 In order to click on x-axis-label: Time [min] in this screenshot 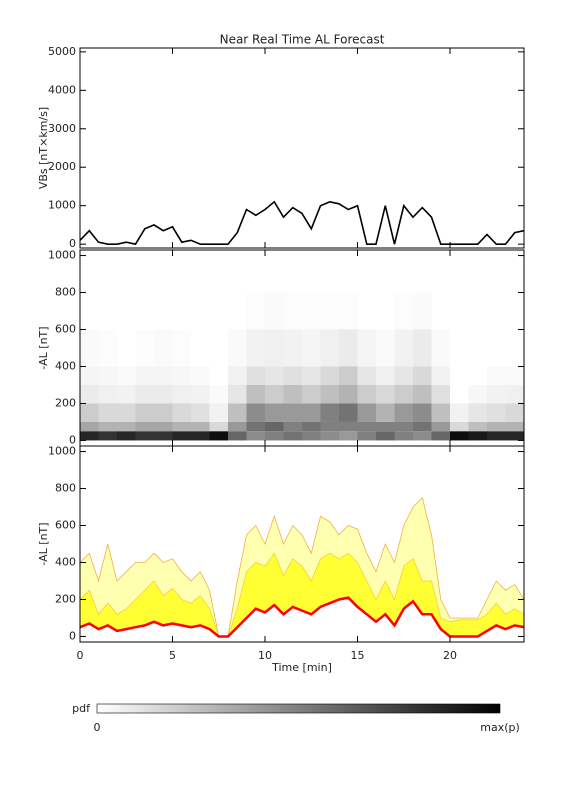, I will do `click(301, 667)`.